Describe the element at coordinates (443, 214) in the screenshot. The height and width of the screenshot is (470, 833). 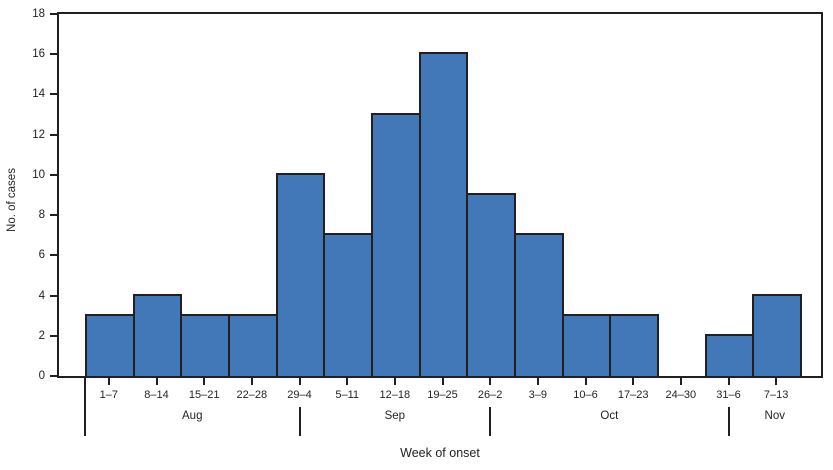
I see `bar-19–25` at that location.